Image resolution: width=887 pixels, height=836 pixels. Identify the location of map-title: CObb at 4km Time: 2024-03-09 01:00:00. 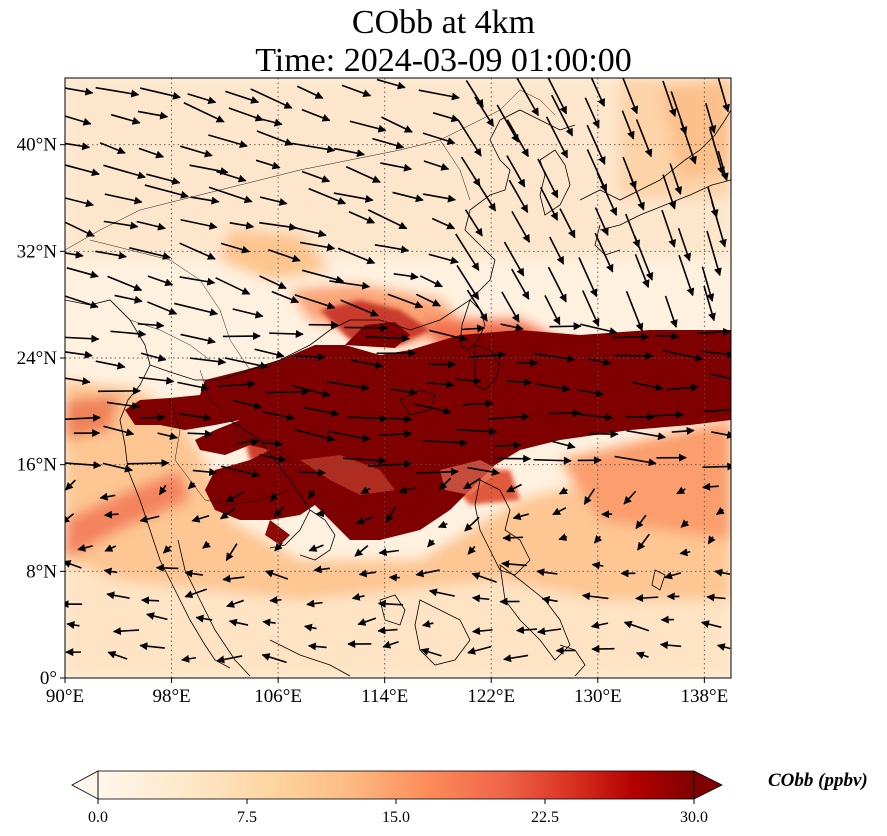
(443, 42).